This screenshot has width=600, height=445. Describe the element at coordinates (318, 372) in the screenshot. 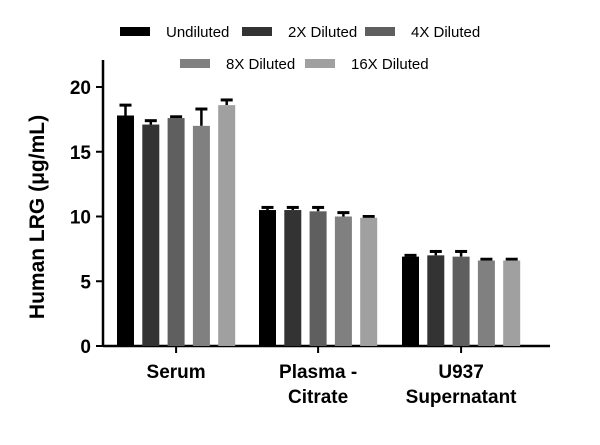

I see `x-tick-label: Plasma -` at that location.